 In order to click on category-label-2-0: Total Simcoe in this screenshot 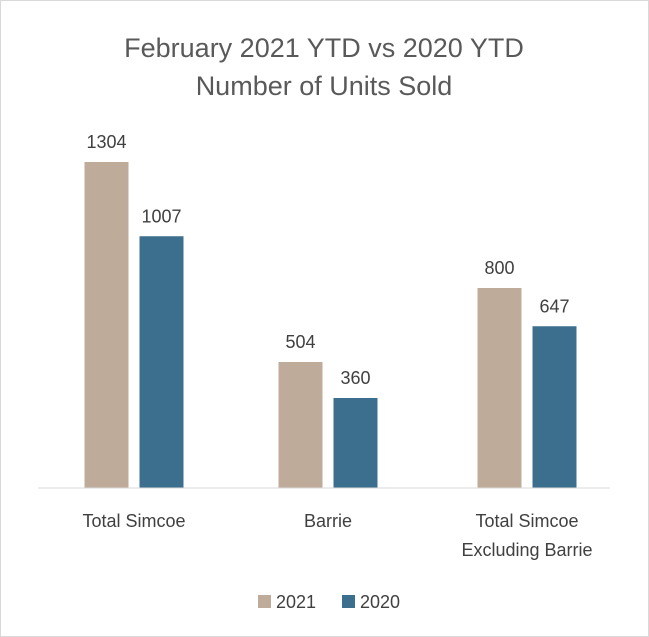, I will do `click(526, 521)`.